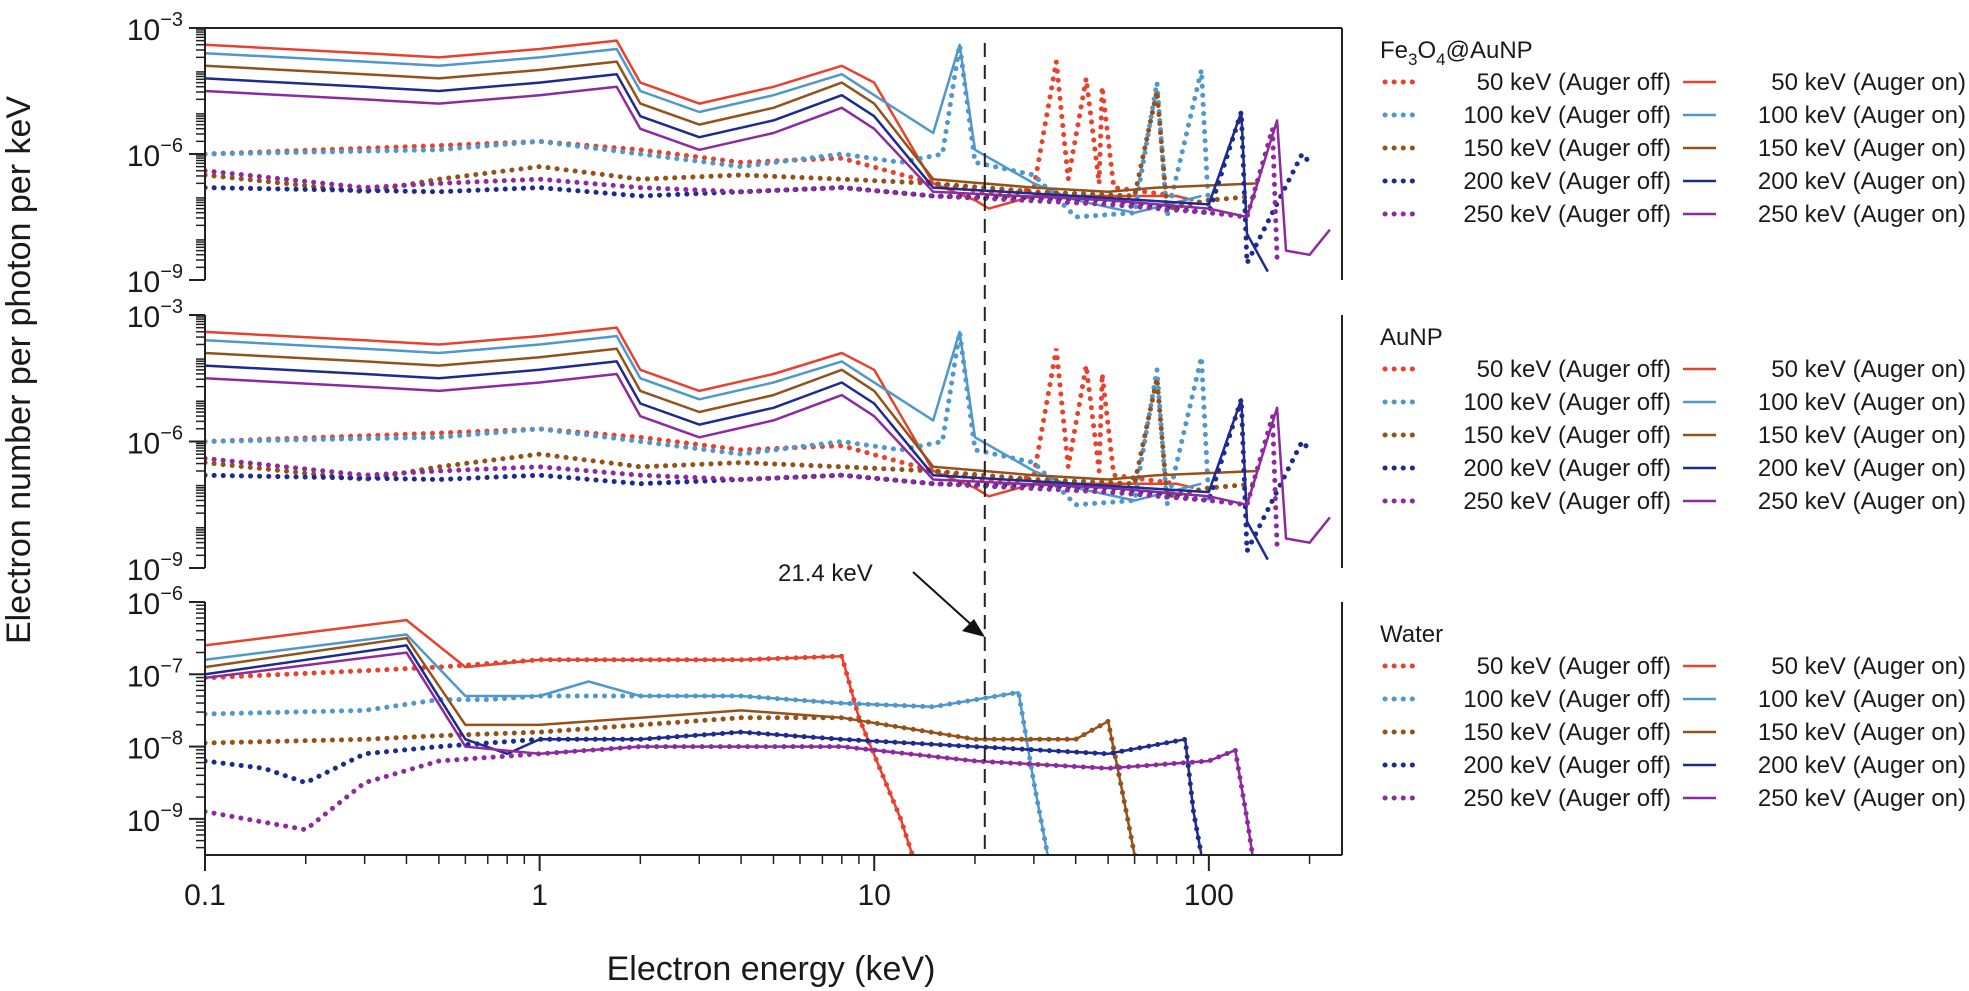 This screenshot has width=1969, height=991. I want to click on panel-fe3o4-aunp-marks, so click(768, 156).